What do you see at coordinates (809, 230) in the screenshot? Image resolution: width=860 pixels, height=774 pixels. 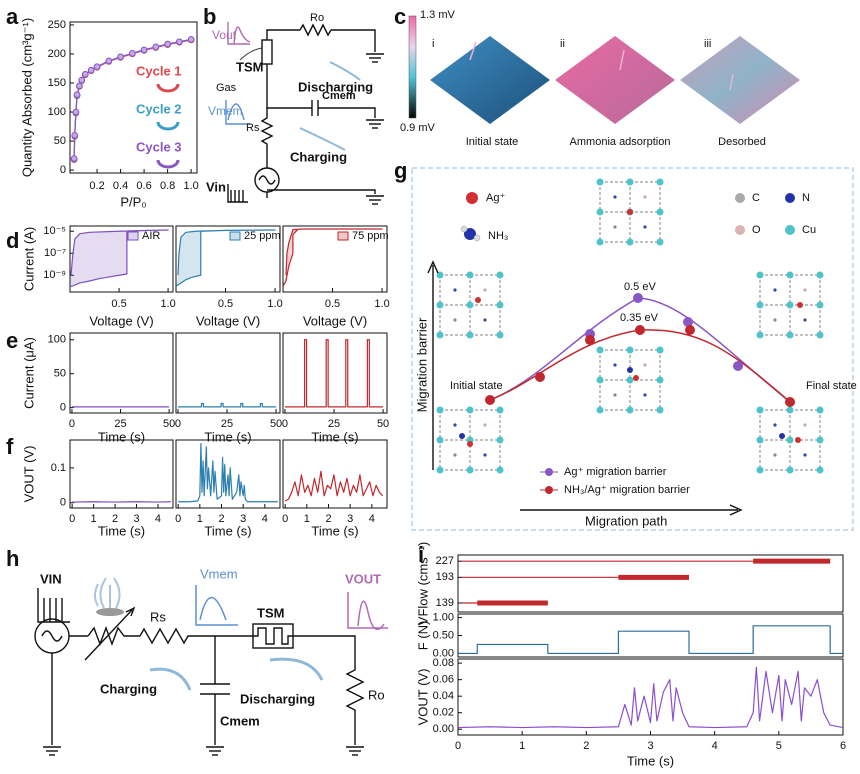 I see `species: Cu` at bounding box center [809, 230].